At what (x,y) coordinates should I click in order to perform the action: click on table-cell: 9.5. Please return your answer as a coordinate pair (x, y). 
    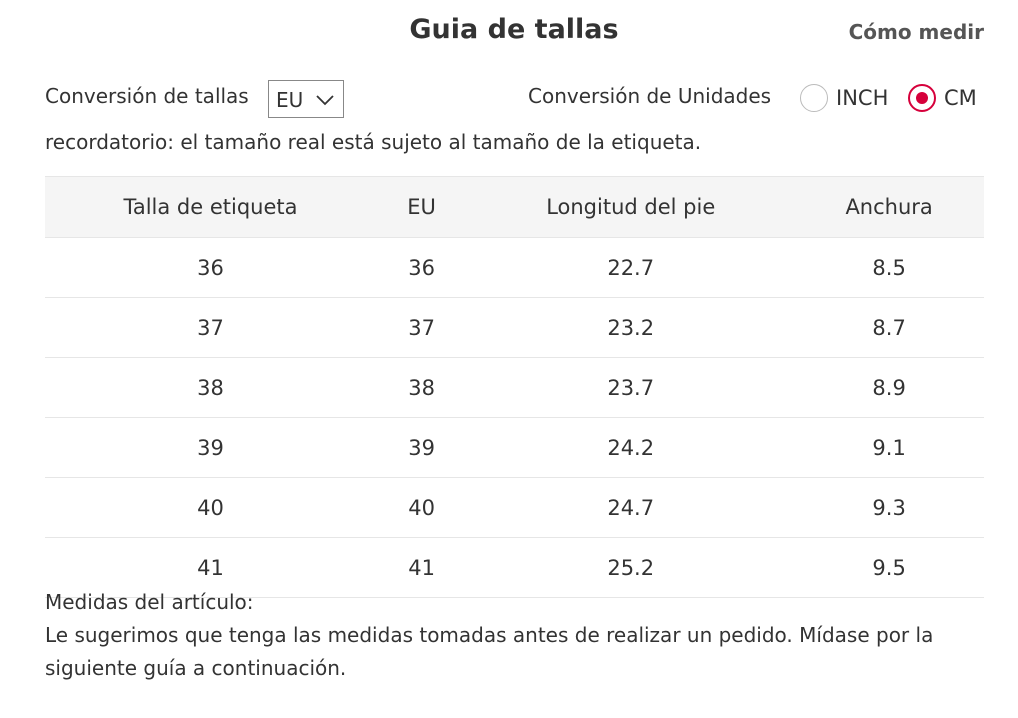
    Looking at the image, I should click on (889, 567).